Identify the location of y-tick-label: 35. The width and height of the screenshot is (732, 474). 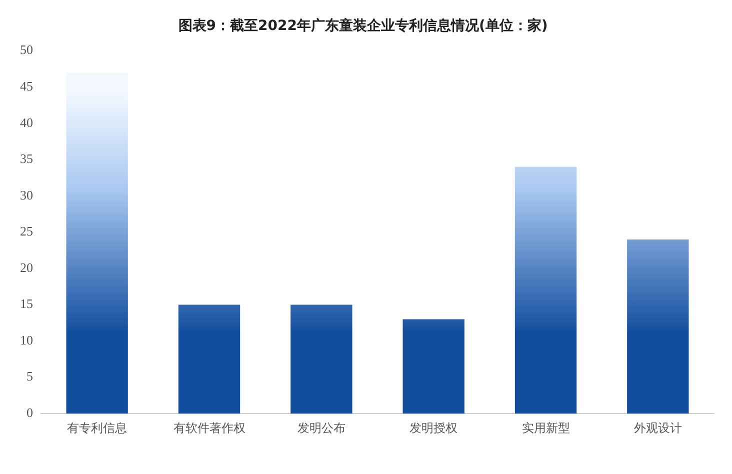
(26, 158).